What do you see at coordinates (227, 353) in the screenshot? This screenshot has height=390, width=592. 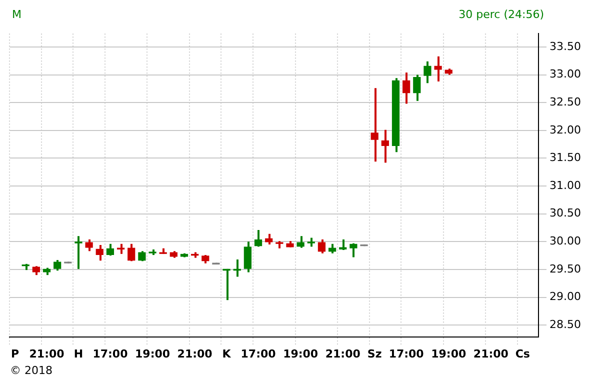 I see `x-tick-label: K` at bounding box center [227, 353].